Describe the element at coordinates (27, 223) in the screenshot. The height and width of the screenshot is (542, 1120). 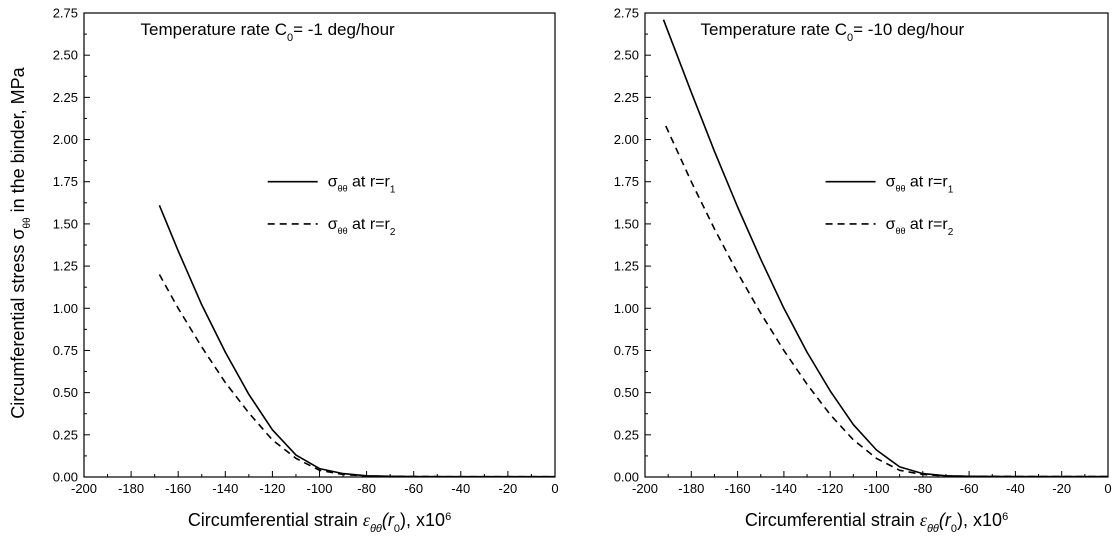
I see `y-axis-title-sub: θθ` at that location.